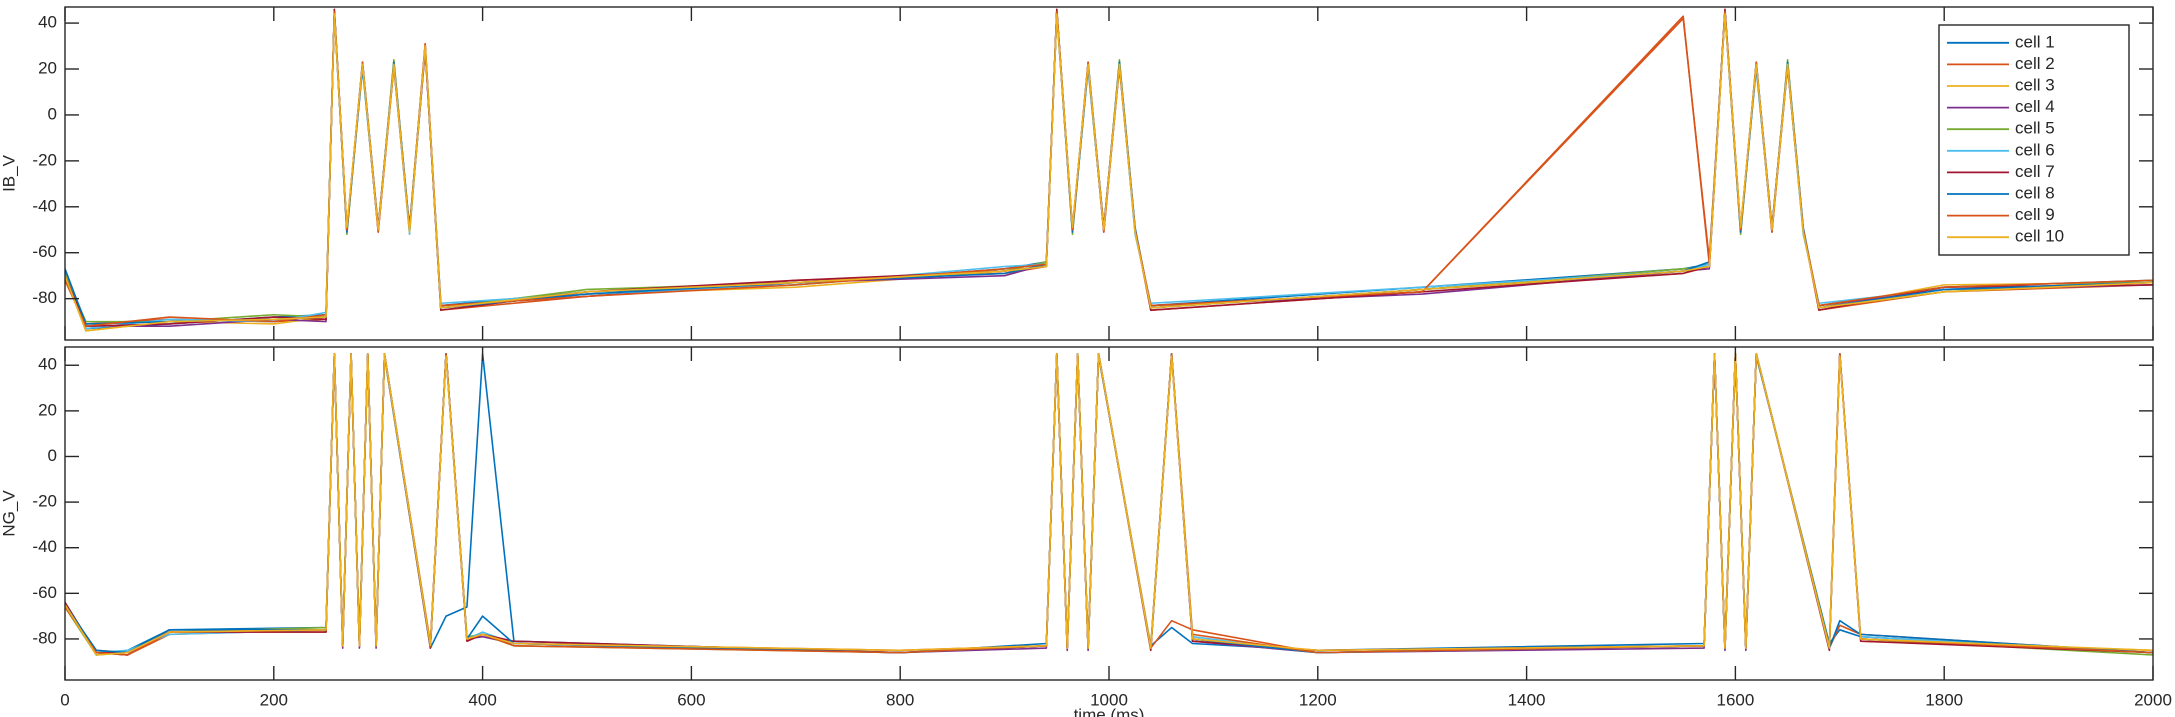 This screenshot has width=2175, height=717. What do you see at coordinates (2039, 236) in the screenshot?
I see `legend-label: cell 10` at bounding box center [2039, 236].